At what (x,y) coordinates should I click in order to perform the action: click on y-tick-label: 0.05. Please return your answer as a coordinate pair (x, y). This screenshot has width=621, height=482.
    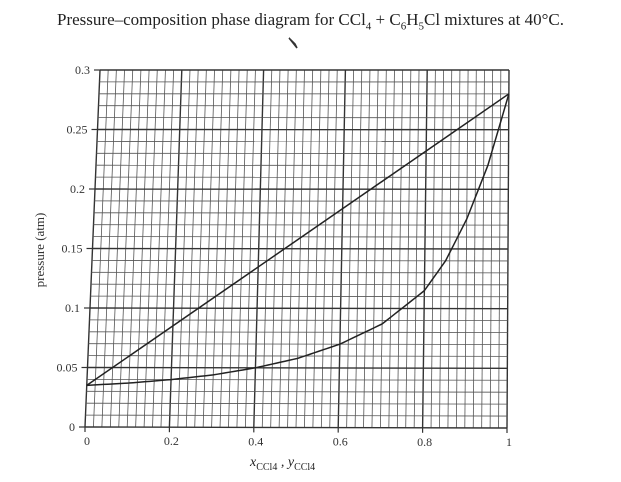
    Looking at the image, I should click on (67, 368).